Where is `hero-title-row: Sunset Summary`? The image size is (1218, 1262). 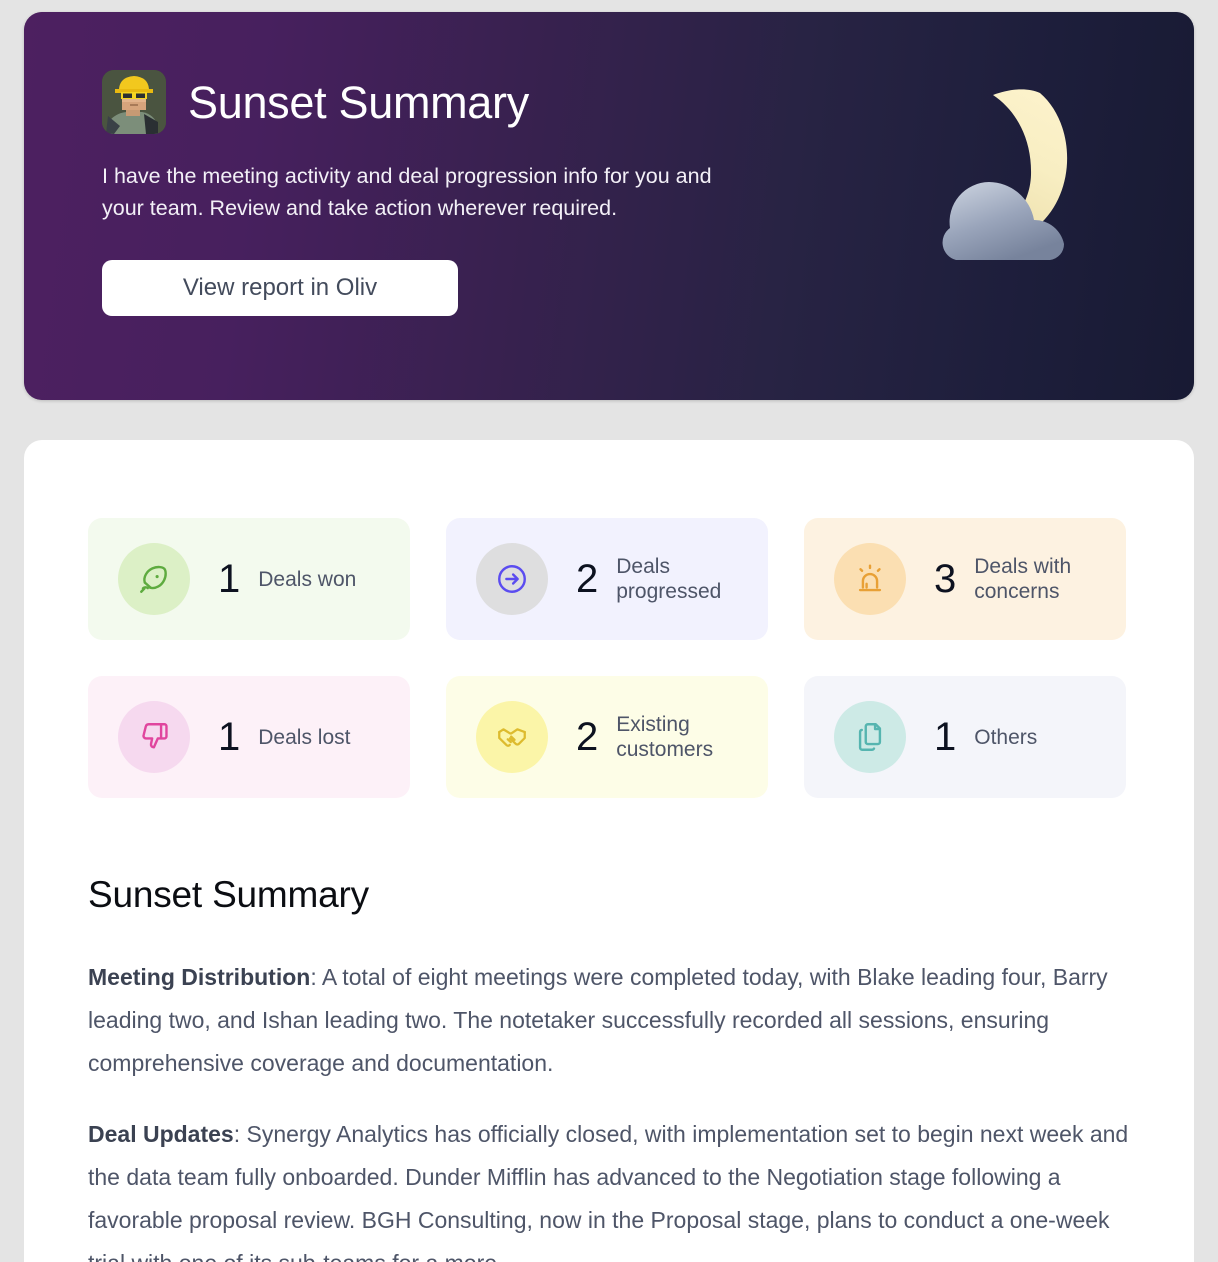
hero-title-row: Sunset Summary is located at coordinates (648, 102).